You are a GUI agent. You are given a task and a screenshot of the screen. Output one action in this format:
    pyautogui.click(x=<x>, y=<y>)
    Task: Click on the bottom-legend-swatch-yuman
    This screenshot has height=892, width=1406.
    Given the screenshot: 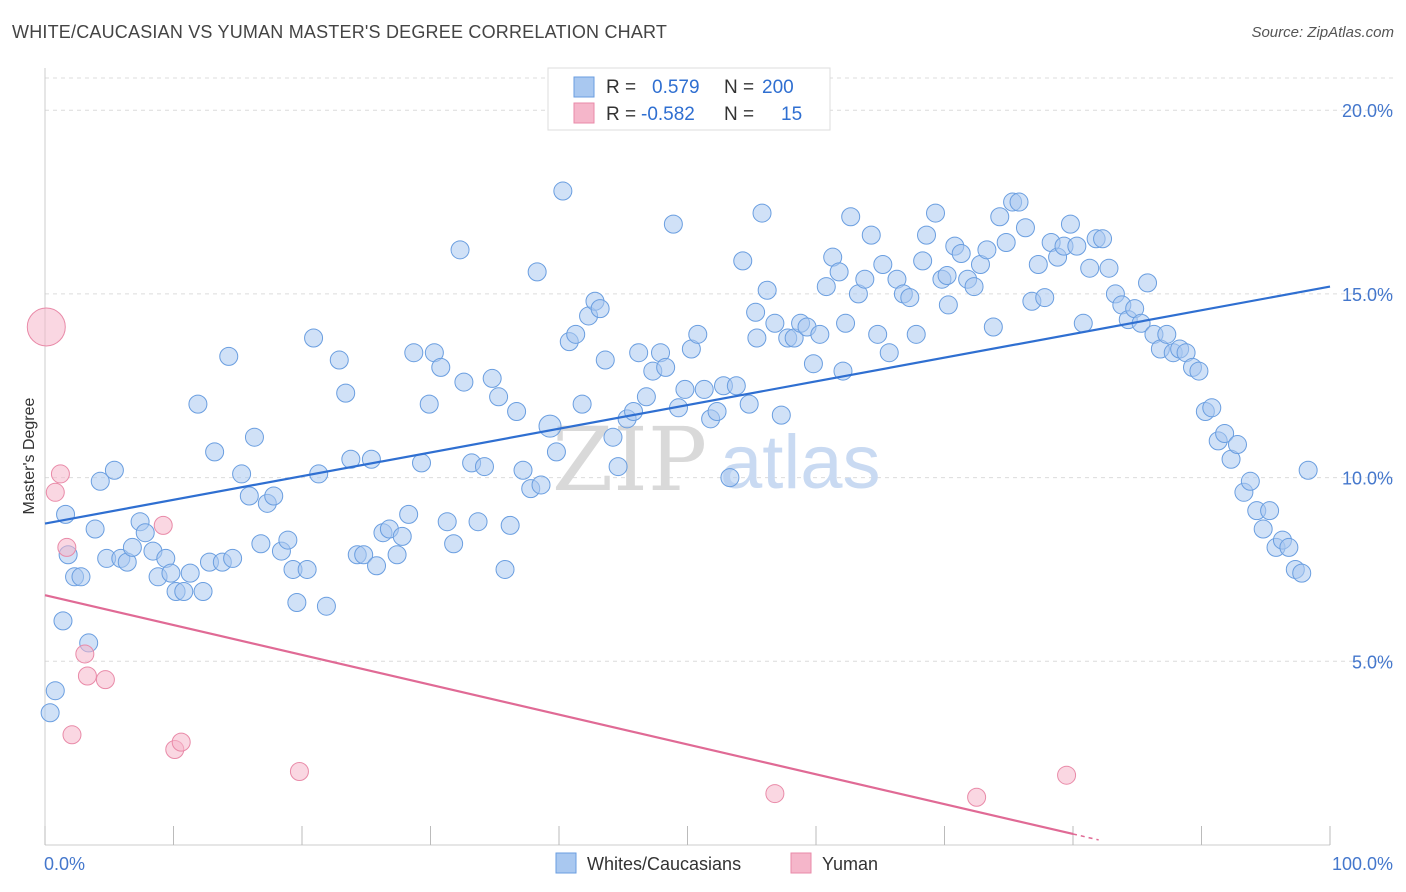 What is the action you would take?
    pyautogui.click(x=801, y=863)
    